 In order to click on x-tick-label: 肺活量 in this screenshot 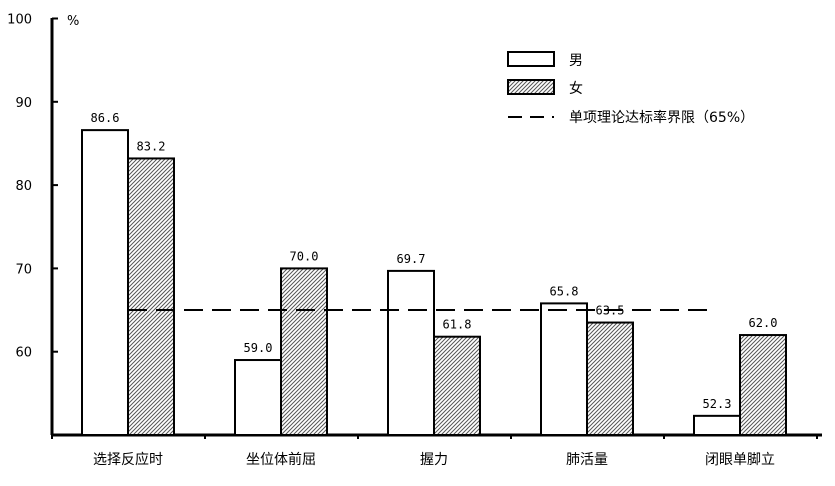, I will do `click(587, 460)`.